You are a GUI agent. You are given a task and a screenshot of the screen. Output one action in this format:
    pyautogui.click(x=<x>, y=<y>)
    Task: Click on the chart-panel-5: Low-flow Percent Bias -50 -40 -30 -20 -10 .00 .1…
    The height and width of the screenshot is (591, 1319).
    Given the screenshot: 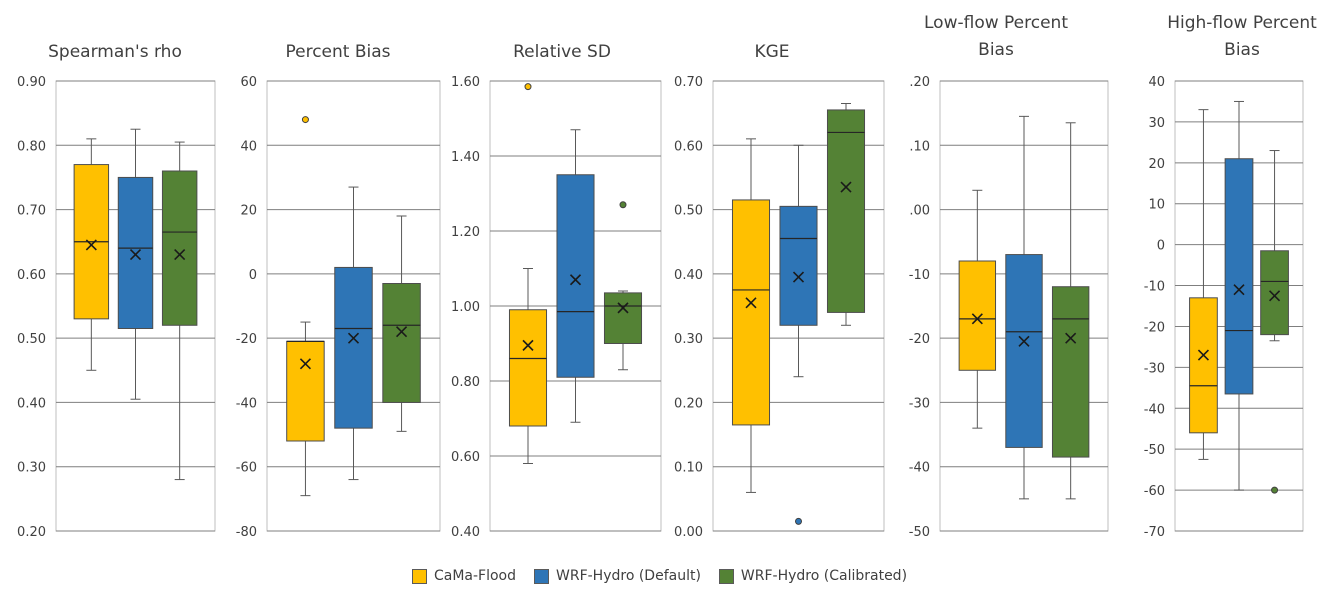 What is the action you would take?
    pyautogui.click(x=1009, y=276)
    